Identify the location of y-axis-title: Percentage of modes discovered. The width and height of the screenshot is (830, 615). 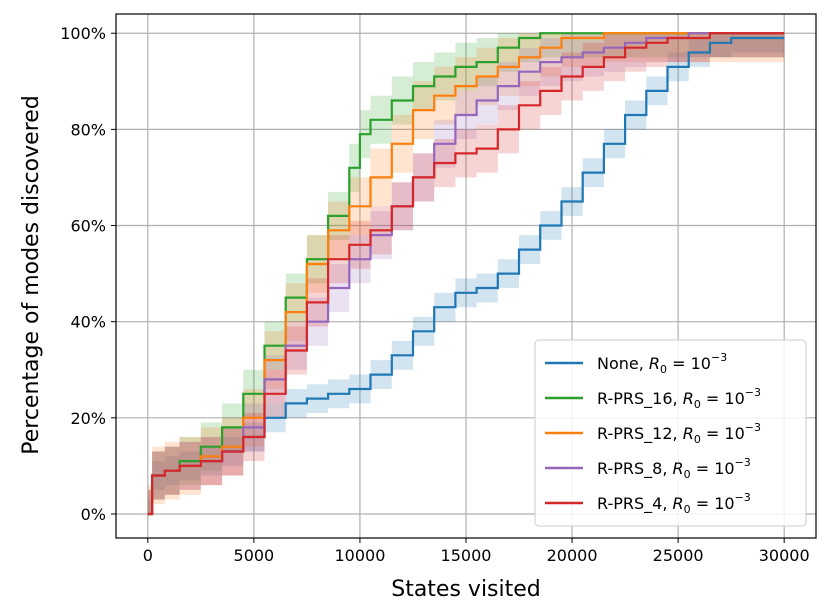
(31, 275).